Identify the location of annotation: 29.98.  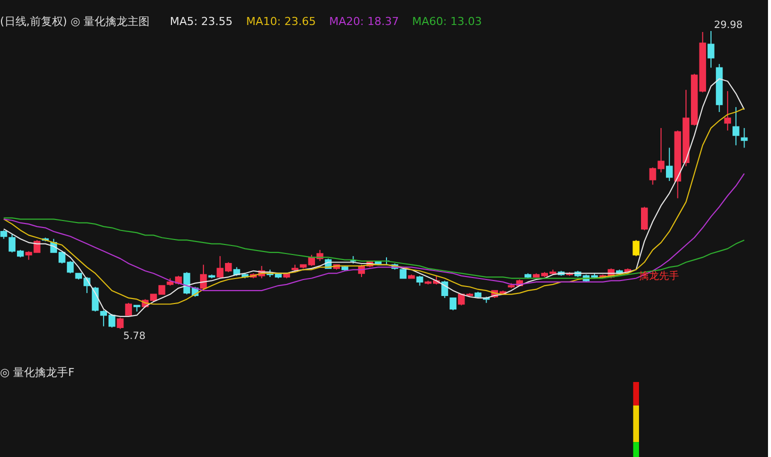
(728, 25).